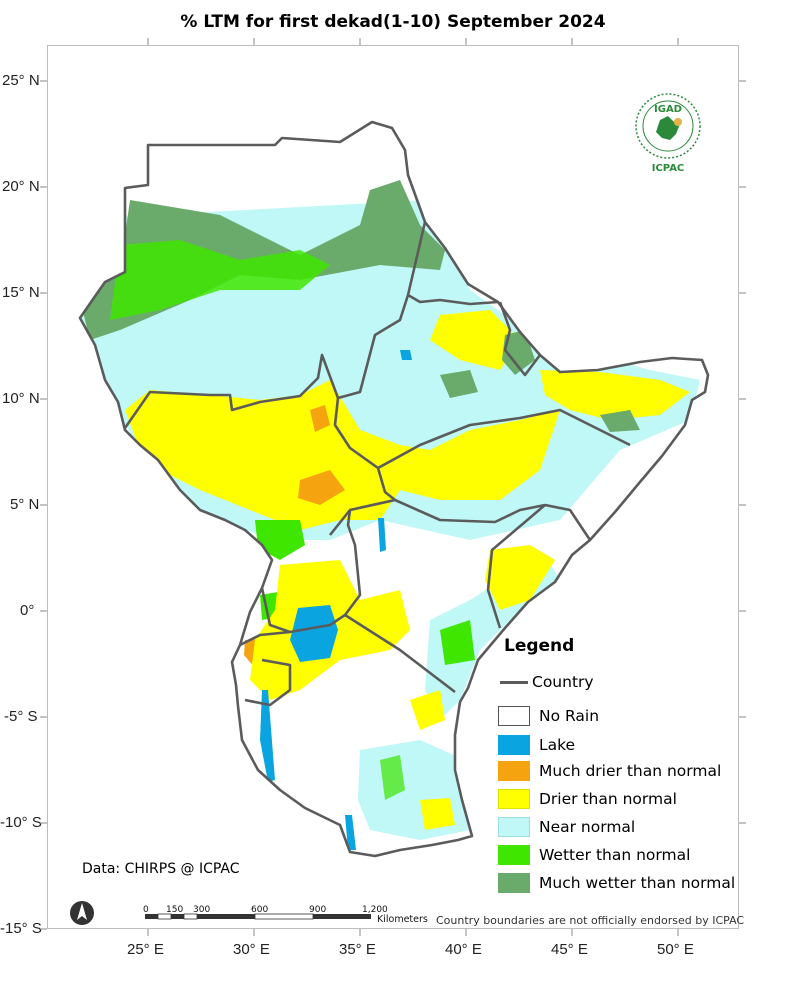 This screenshot has width=786, height=981. What do you see at coordinates (21, 398) in the screenshot?
I see `y-tick-label: 10° N` at bounding box center [21, 398].